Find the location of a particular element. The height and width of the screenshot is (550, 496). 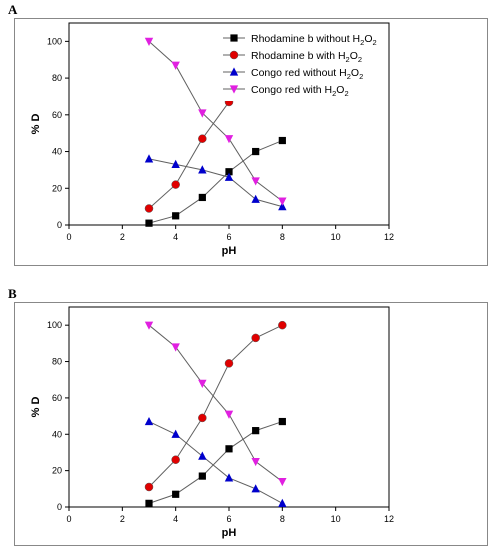

chart-b-x-tick-label: 10 is located at coordinates (336, 519).